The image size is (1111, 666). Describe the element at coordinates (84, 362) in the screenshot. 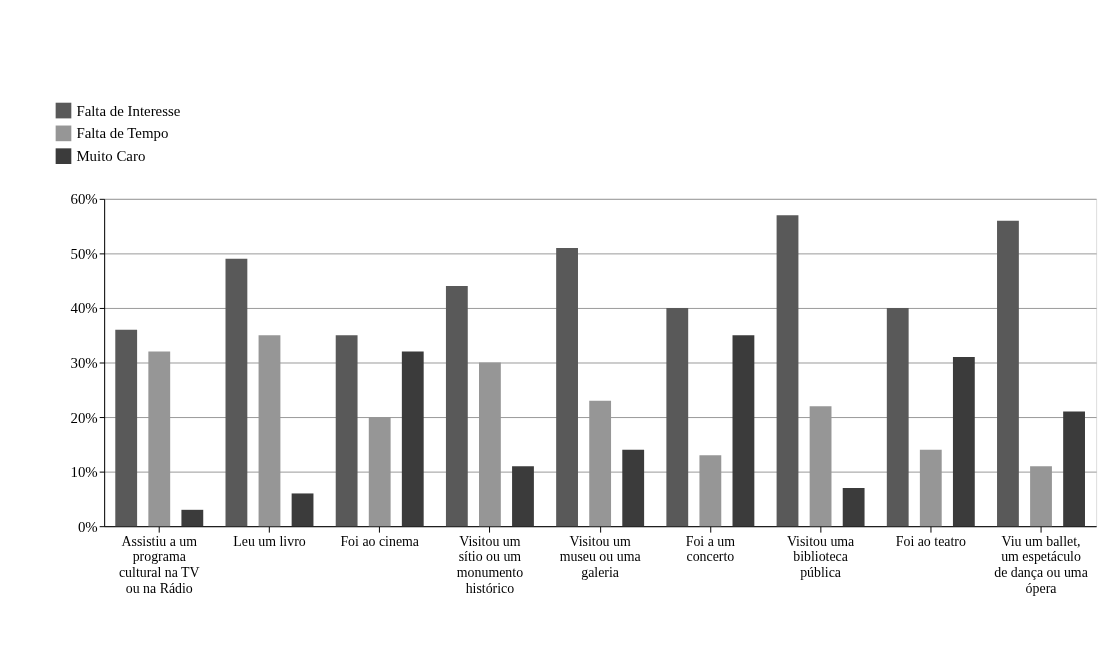

I see `y-tick-label: 30%` at that location.